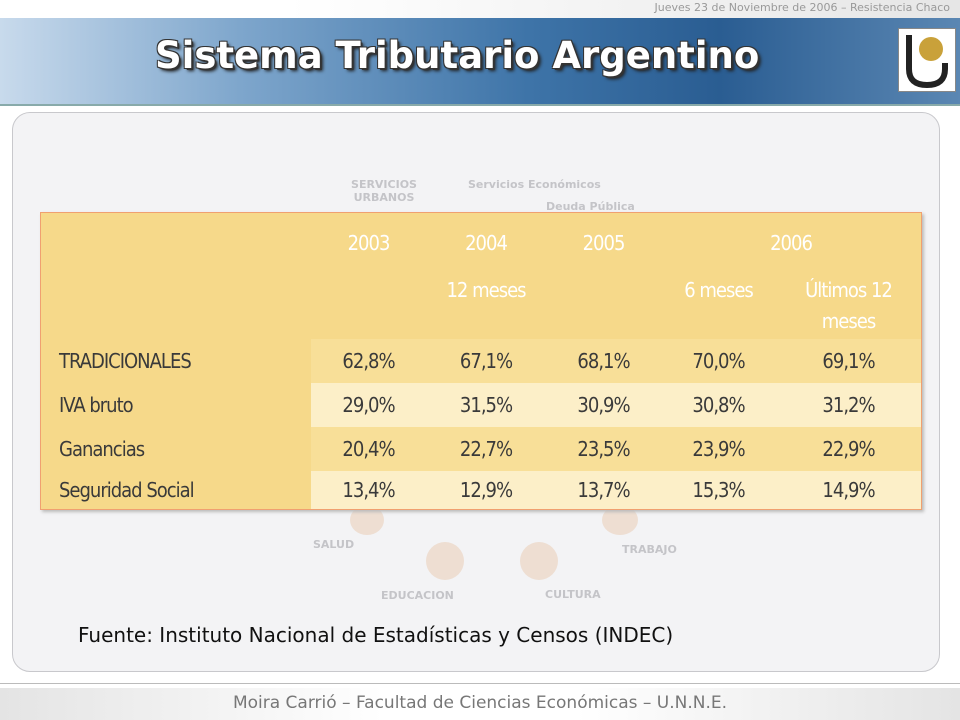 This screenshot has height=720, width=960. I want to click on year-header: 2005, so click(604, 243).